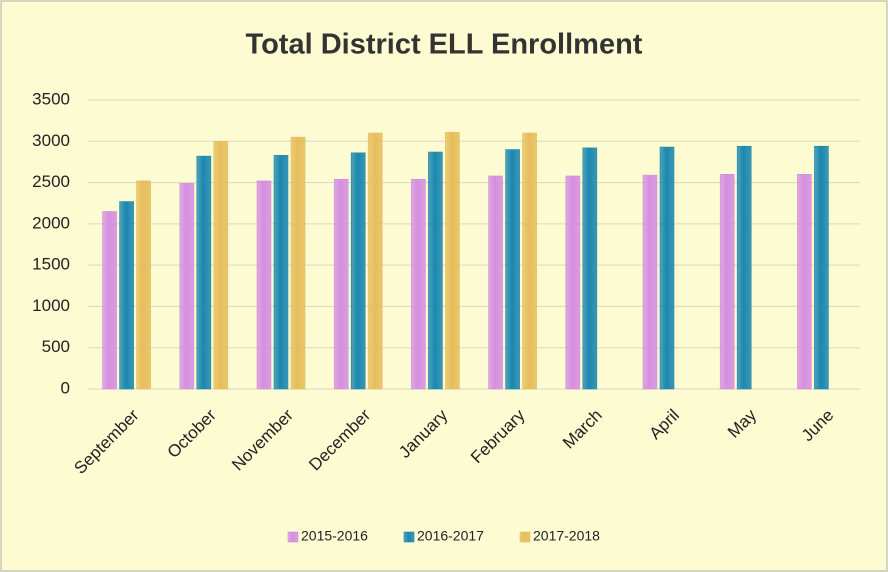 This screenshot has height=572, width=888. What do you see at coordinates (56, 346) in the screenshot?
I see `y-tick-label: 500` at bounding box center [56, 346].